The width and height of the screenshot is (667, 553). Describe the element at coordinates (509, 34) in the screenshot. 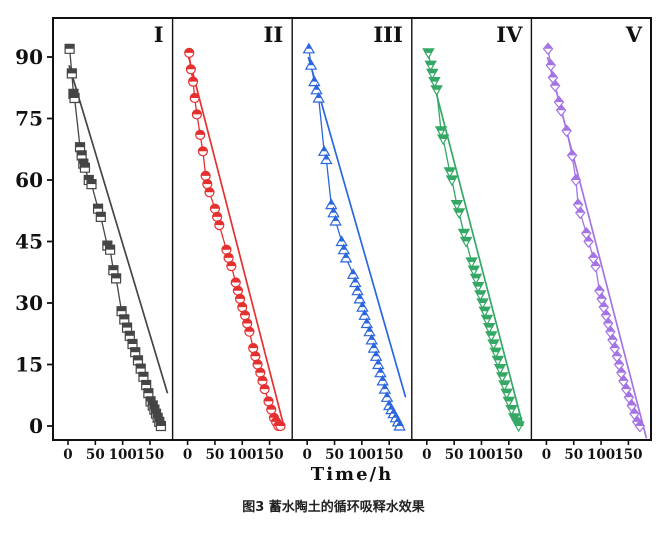

I see `panel-label: IV` at that location.